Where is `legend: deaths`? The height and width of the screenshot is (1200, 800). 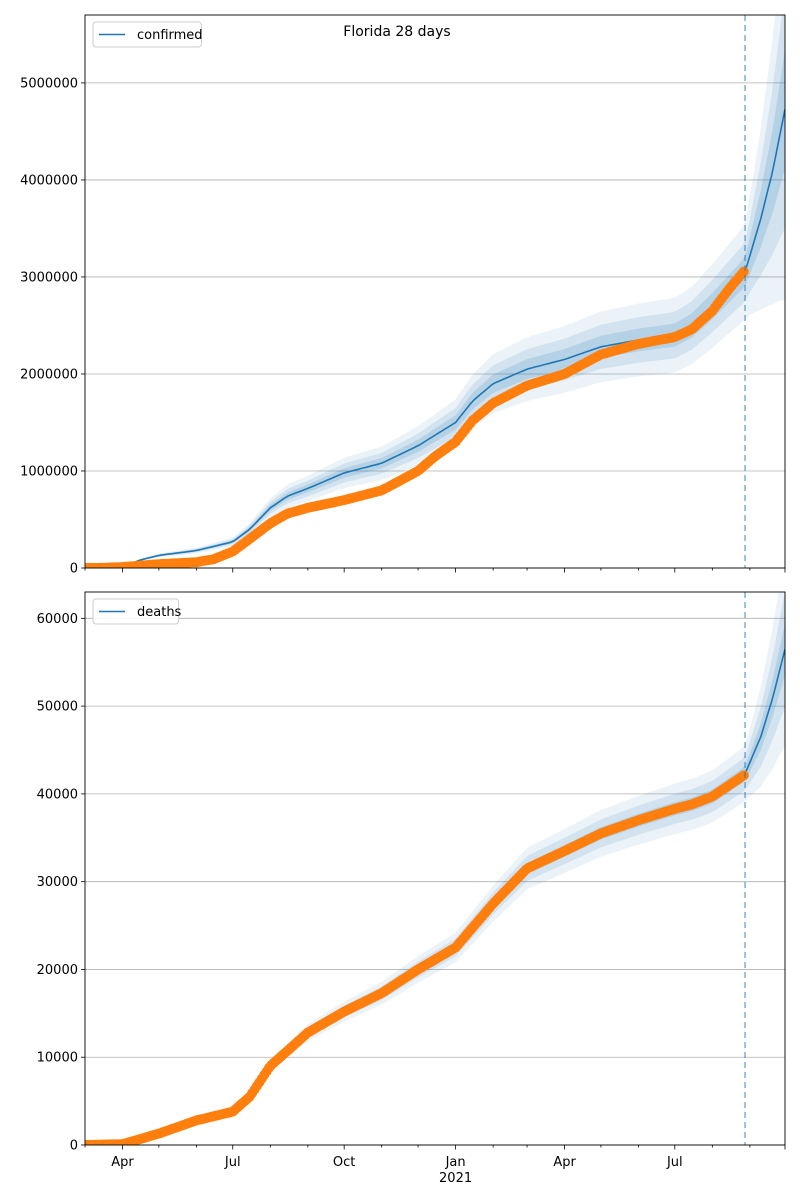
legend: deaths is located at coordinates (137, 611).